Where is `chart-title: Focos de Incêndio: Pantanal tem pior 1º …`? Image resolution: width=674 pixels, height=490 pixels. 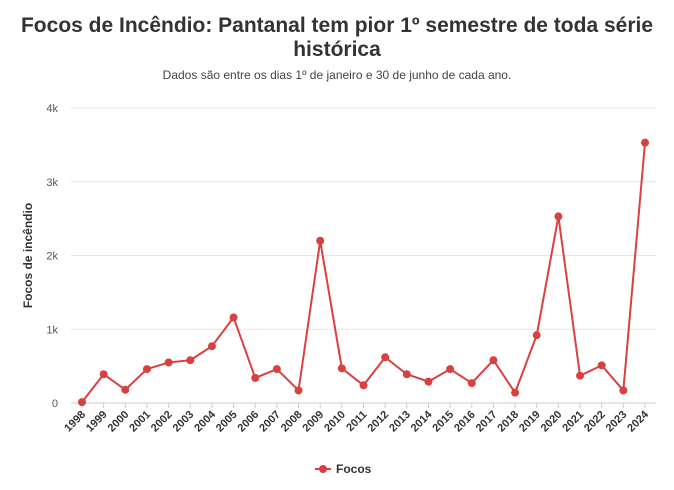
chart-title: Focos de Incêndio: Pantanal tem pior 1º … is located at coordinates (337, 37).